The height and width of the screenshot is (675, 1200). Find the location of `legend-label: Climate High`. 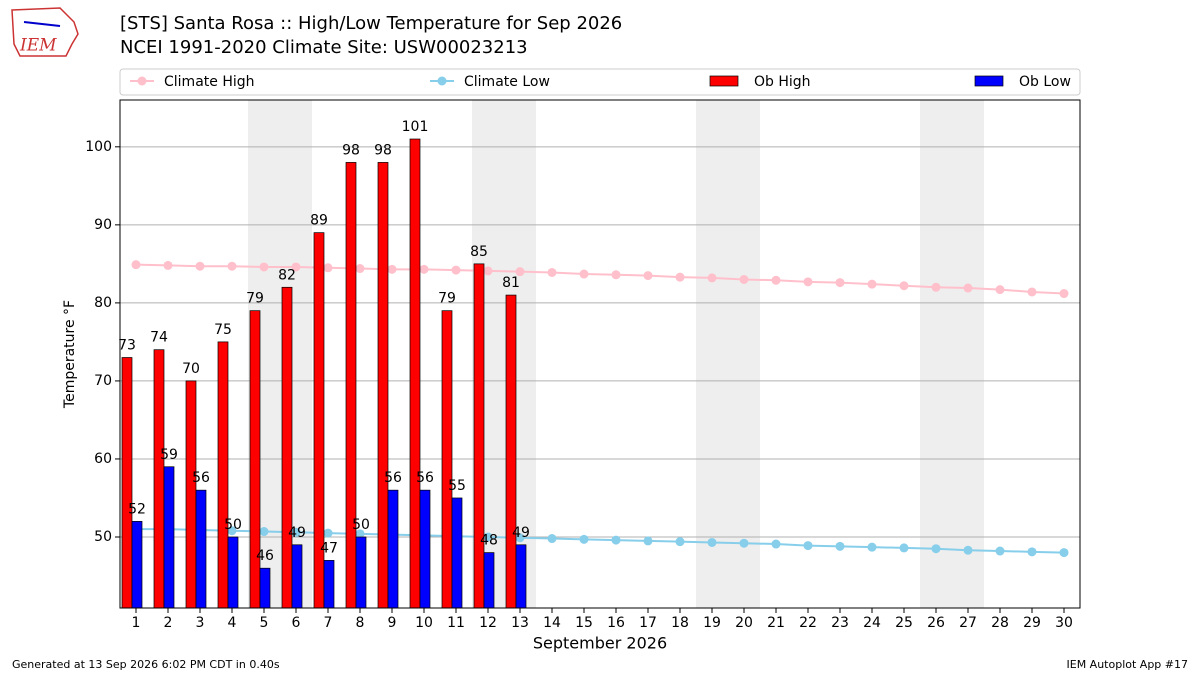

legend-label: Climate High is located at coordinates (209, 82).